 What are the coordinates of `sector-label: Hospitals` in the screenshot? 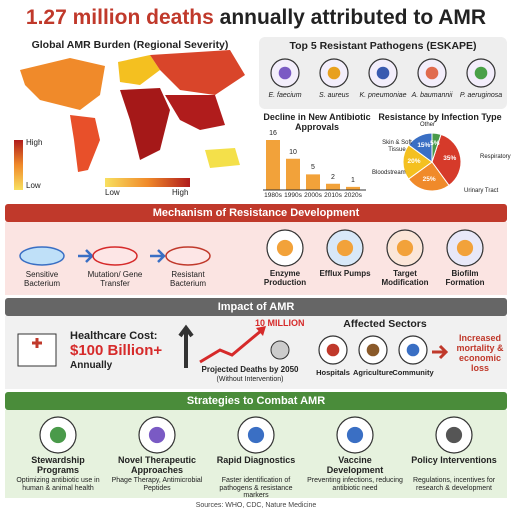 It's located at (333, 372).